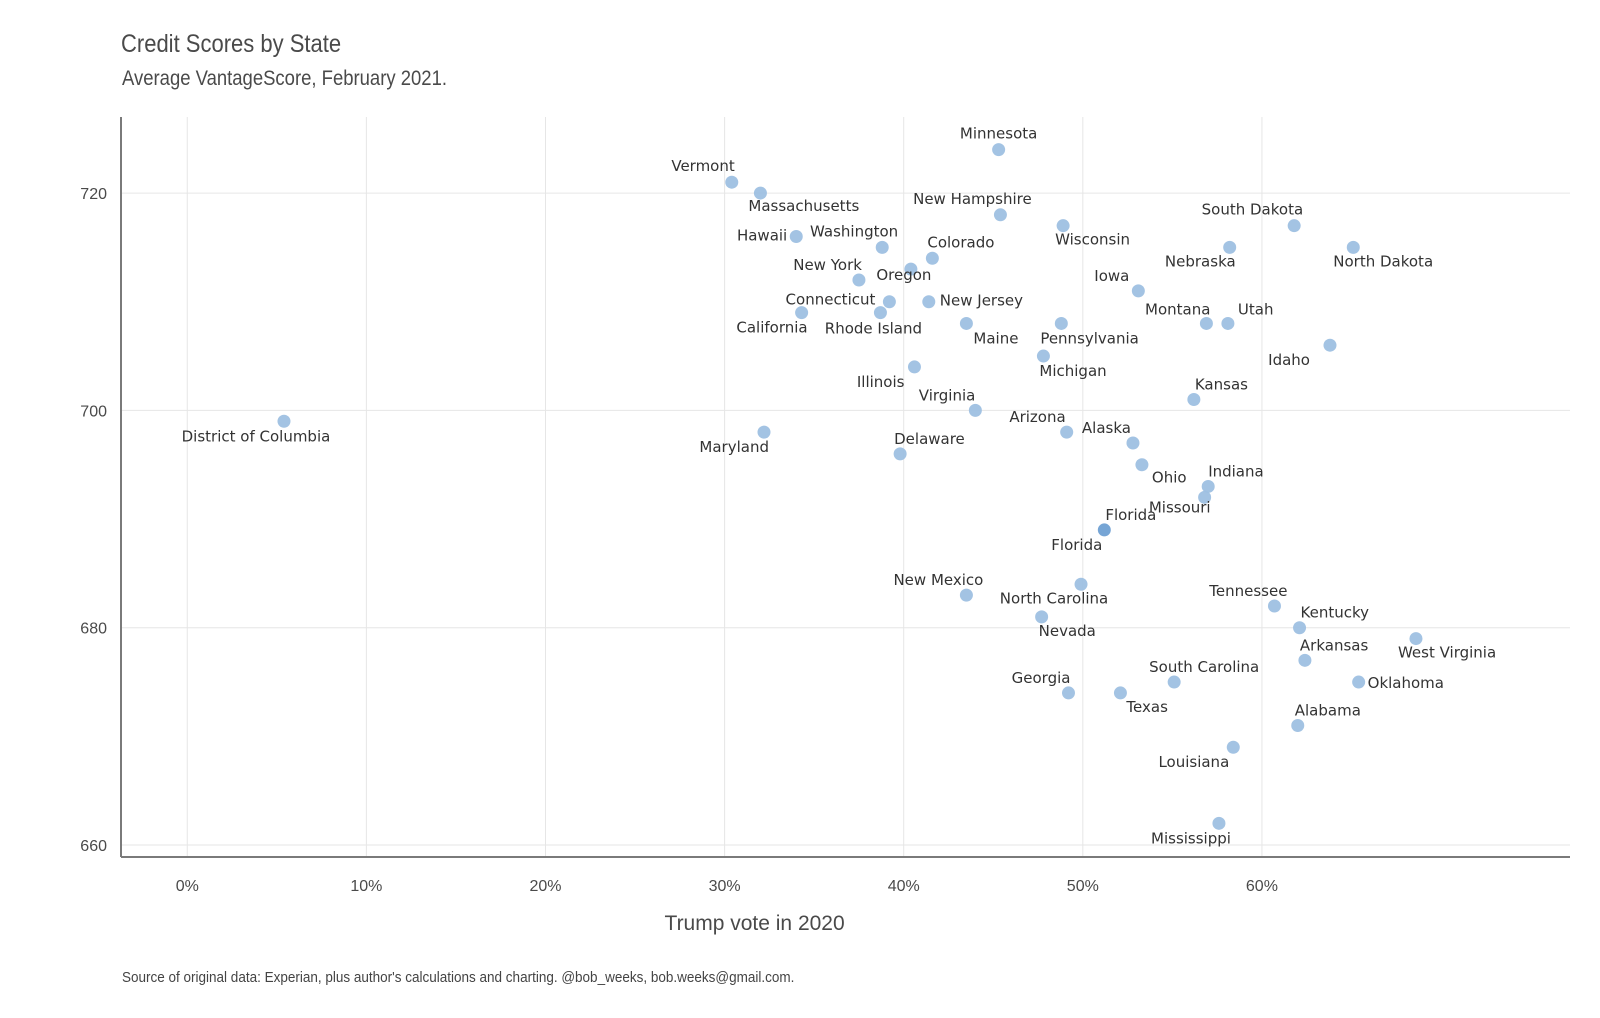 This screenshot has height=1018, width=1600. I want to click on point-label: Iowa, so click(1111, 276).